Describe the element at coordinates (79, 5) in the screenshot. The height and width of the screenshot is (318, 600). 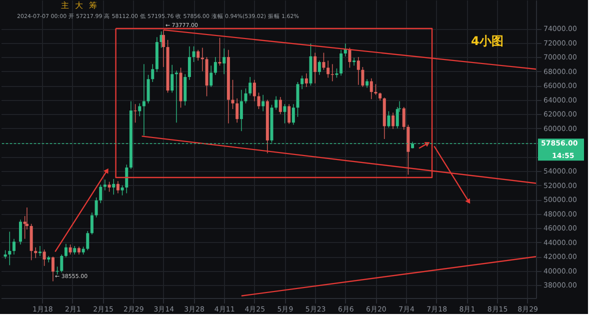
I see `annotation: 大` at that location.